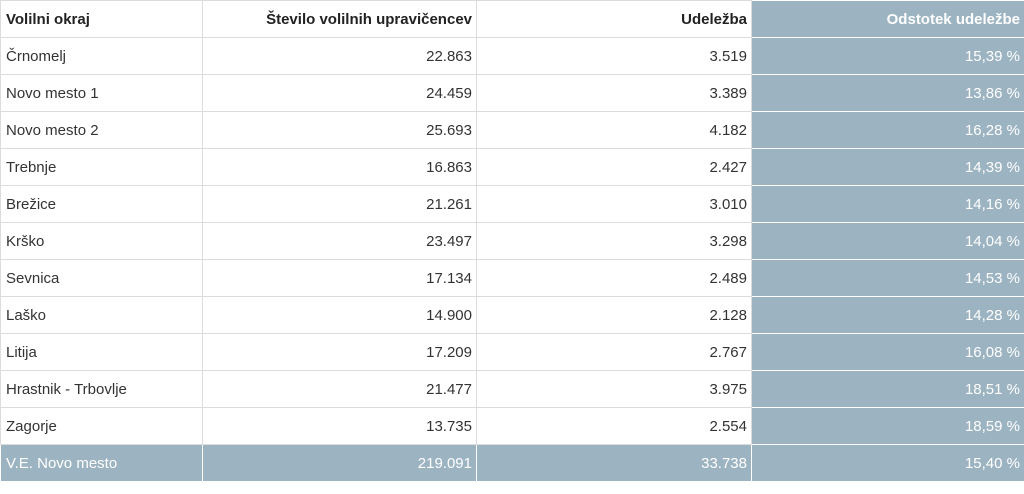 The image size is (1024, 494). I want to click on turnout-cell: 3.389, so click(614, 93).